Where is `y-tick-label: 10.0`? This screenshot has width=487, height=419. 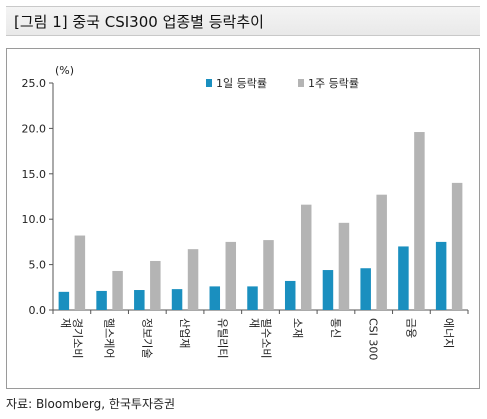
y-tick-label: 10.0 is located at coordinates (34, 219).